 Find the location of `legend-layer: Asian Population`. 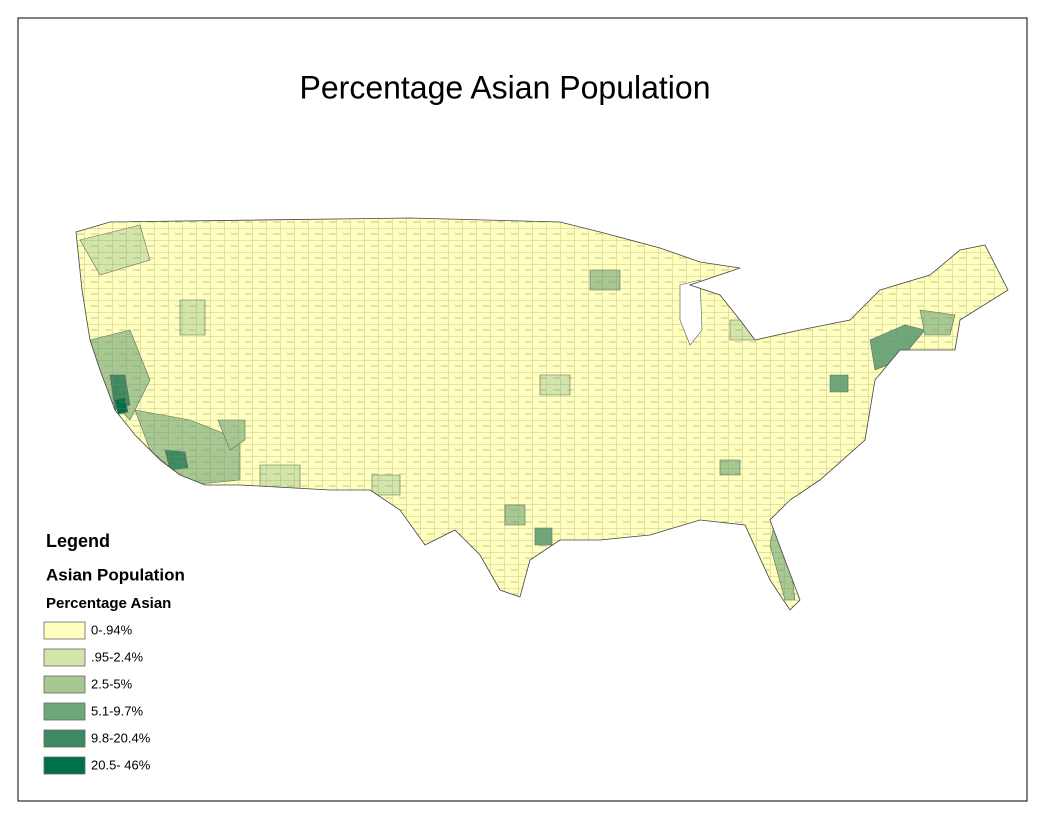

legend-layer: Asian Population is located at coordinates (115, 574).